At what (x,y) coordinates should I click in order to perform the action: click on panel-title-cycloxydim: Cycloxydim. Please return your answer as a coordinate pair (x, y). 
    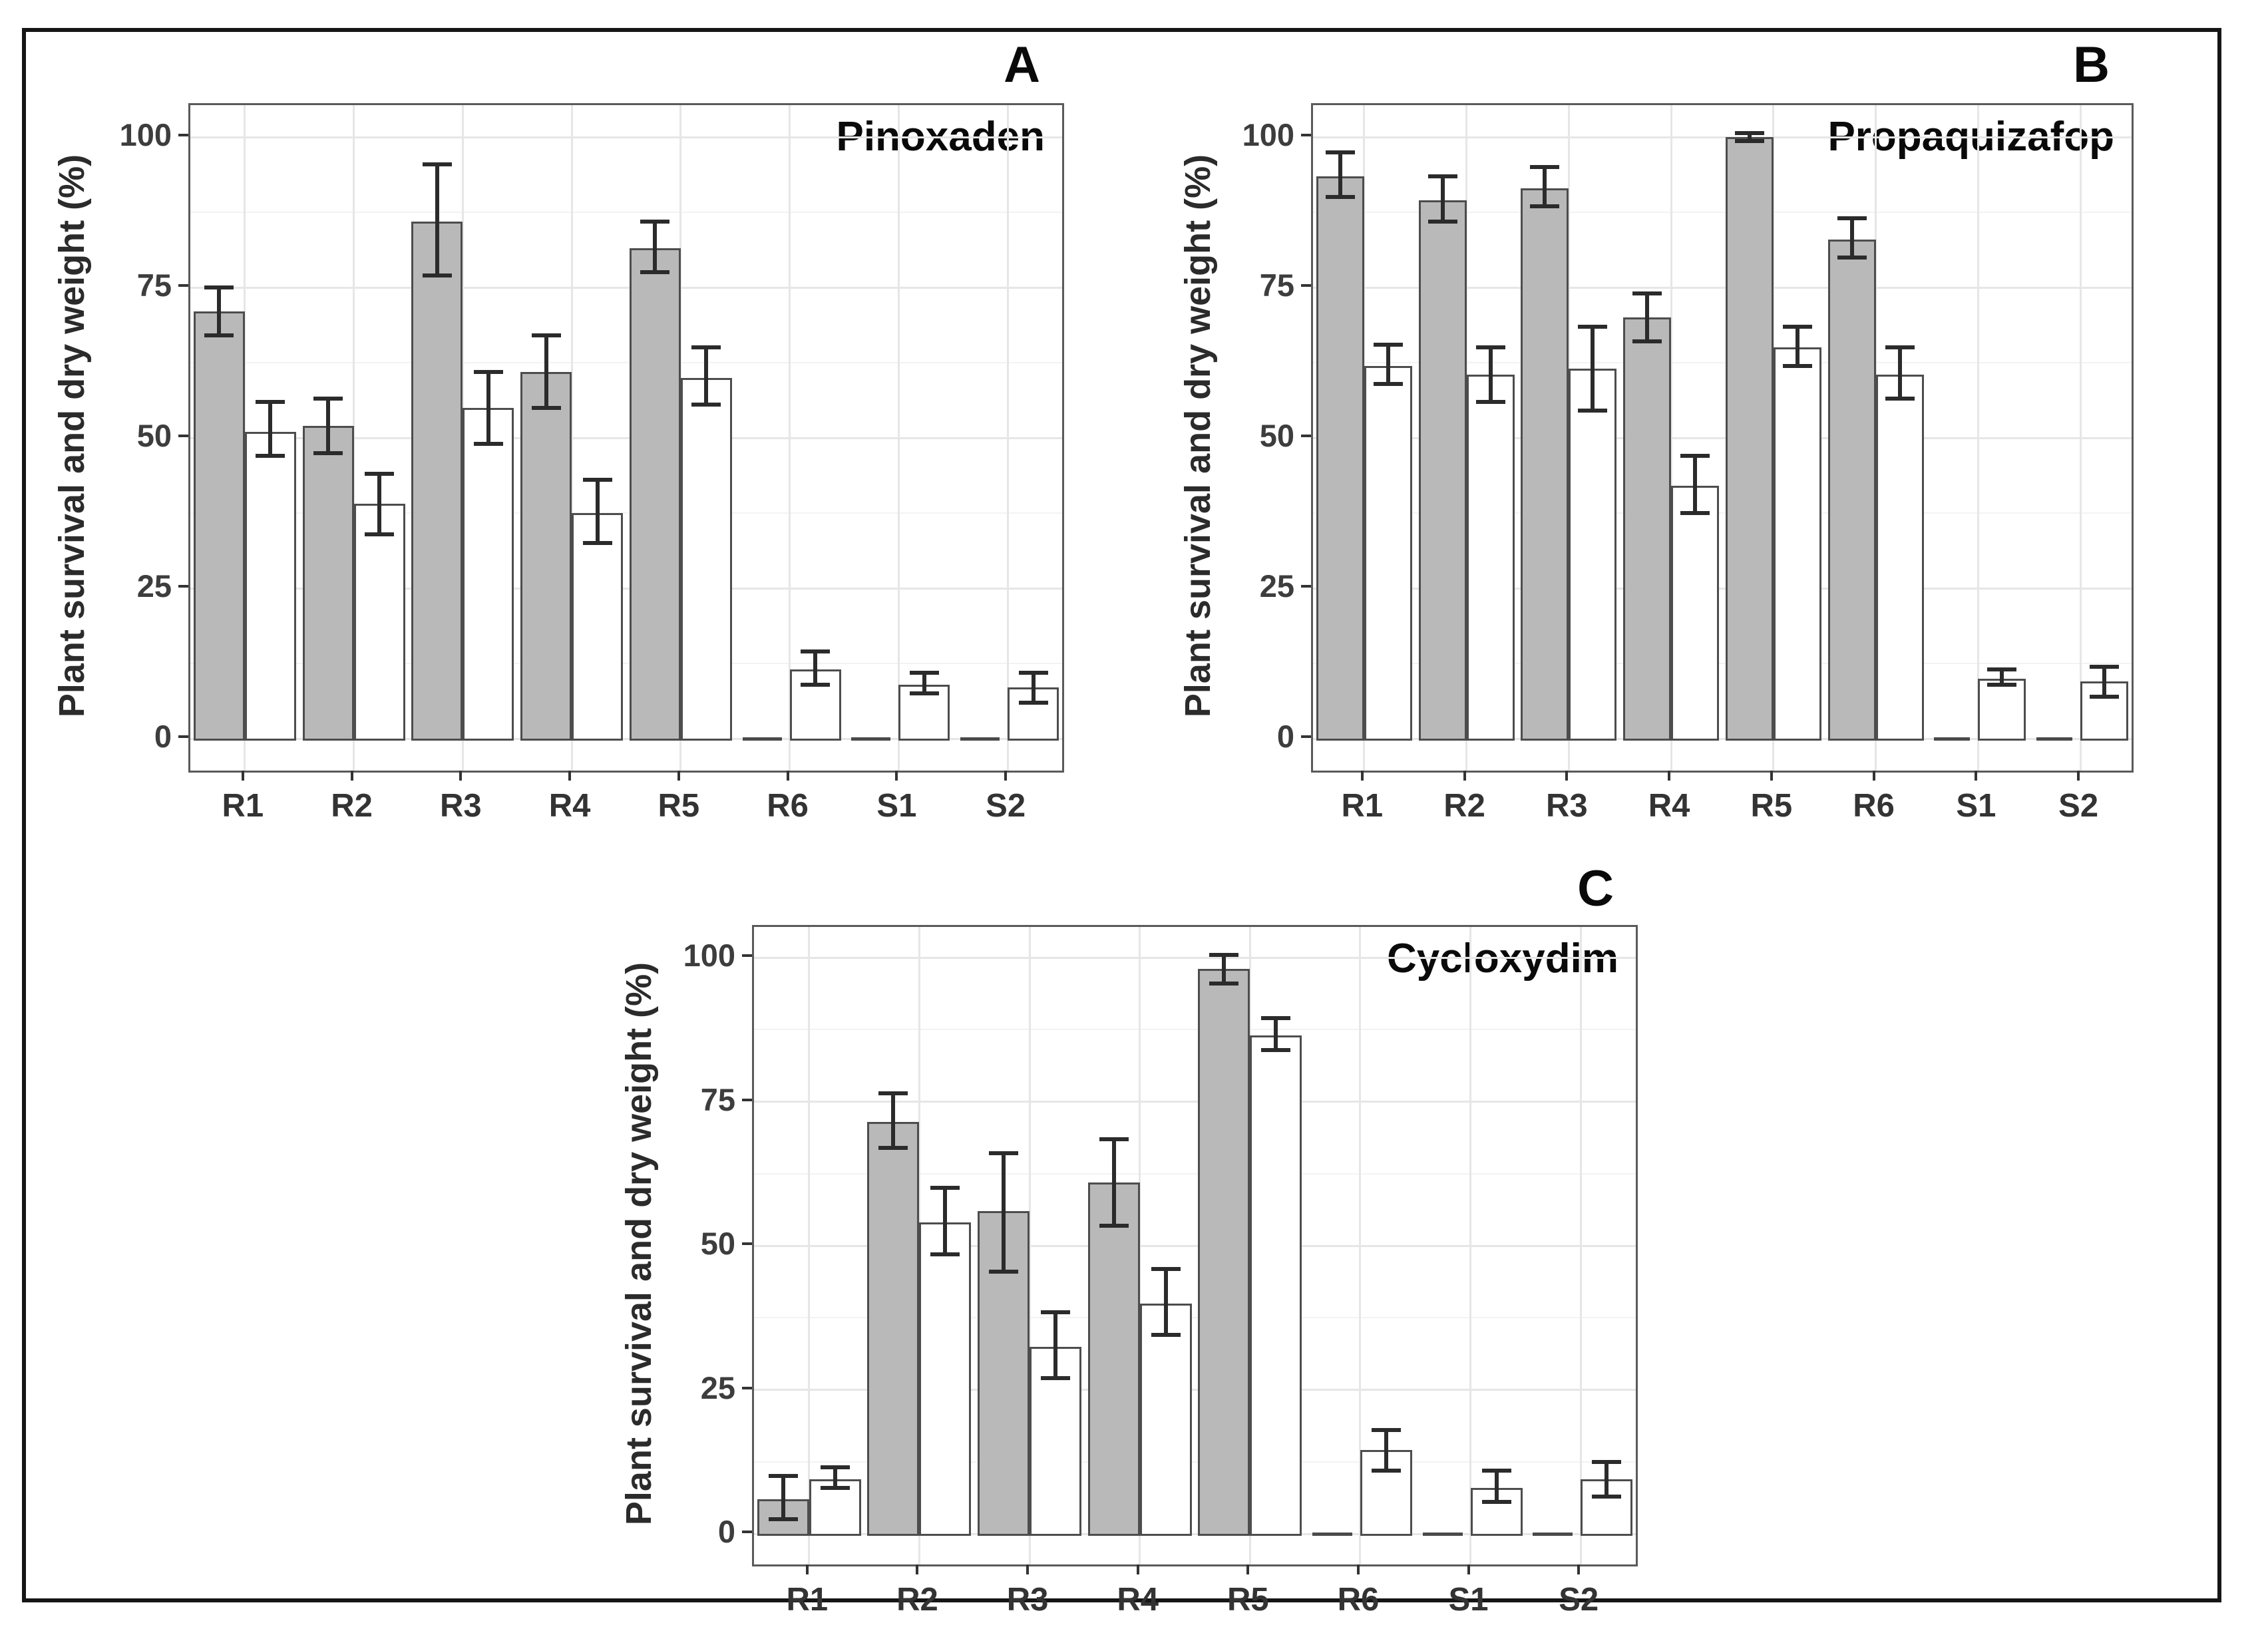
    Looking at the image, I should click on (1502, 959).